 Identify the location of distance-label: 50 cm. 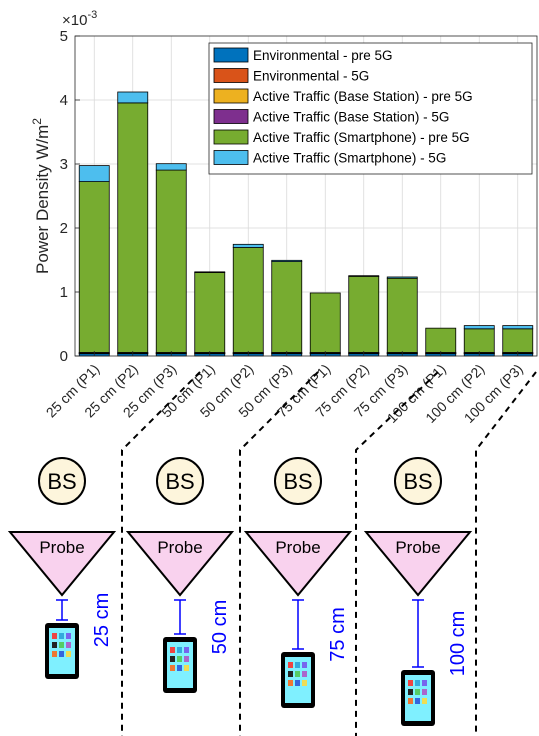
(220, 627).